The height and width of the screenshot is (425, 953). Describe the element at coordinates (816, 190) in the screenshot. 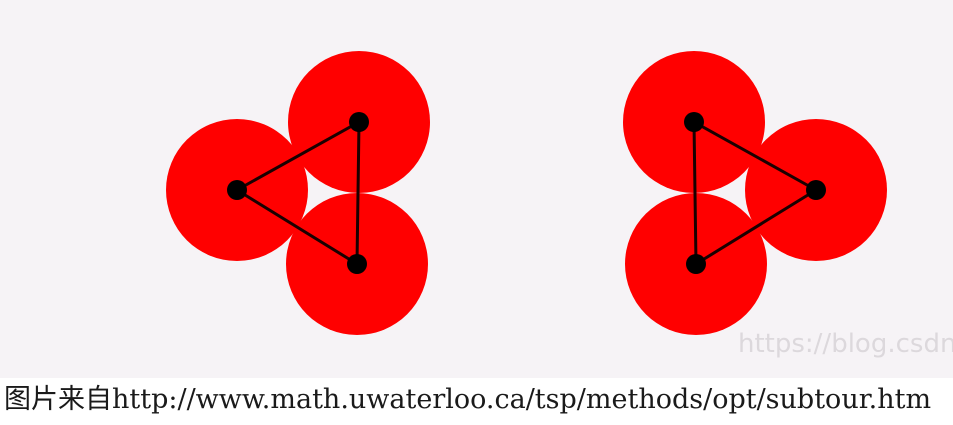

I see `right-node-right` at that location.